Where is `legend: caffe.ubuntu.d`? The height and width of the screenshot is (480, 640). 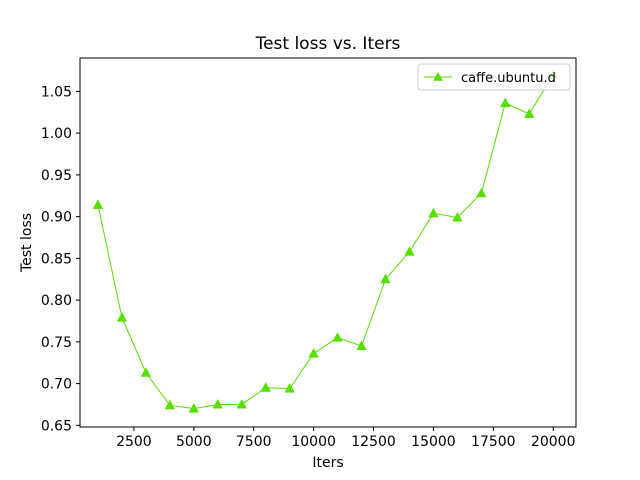 legend: caffe.ubuntu.d is located at coordinates (494, 77).